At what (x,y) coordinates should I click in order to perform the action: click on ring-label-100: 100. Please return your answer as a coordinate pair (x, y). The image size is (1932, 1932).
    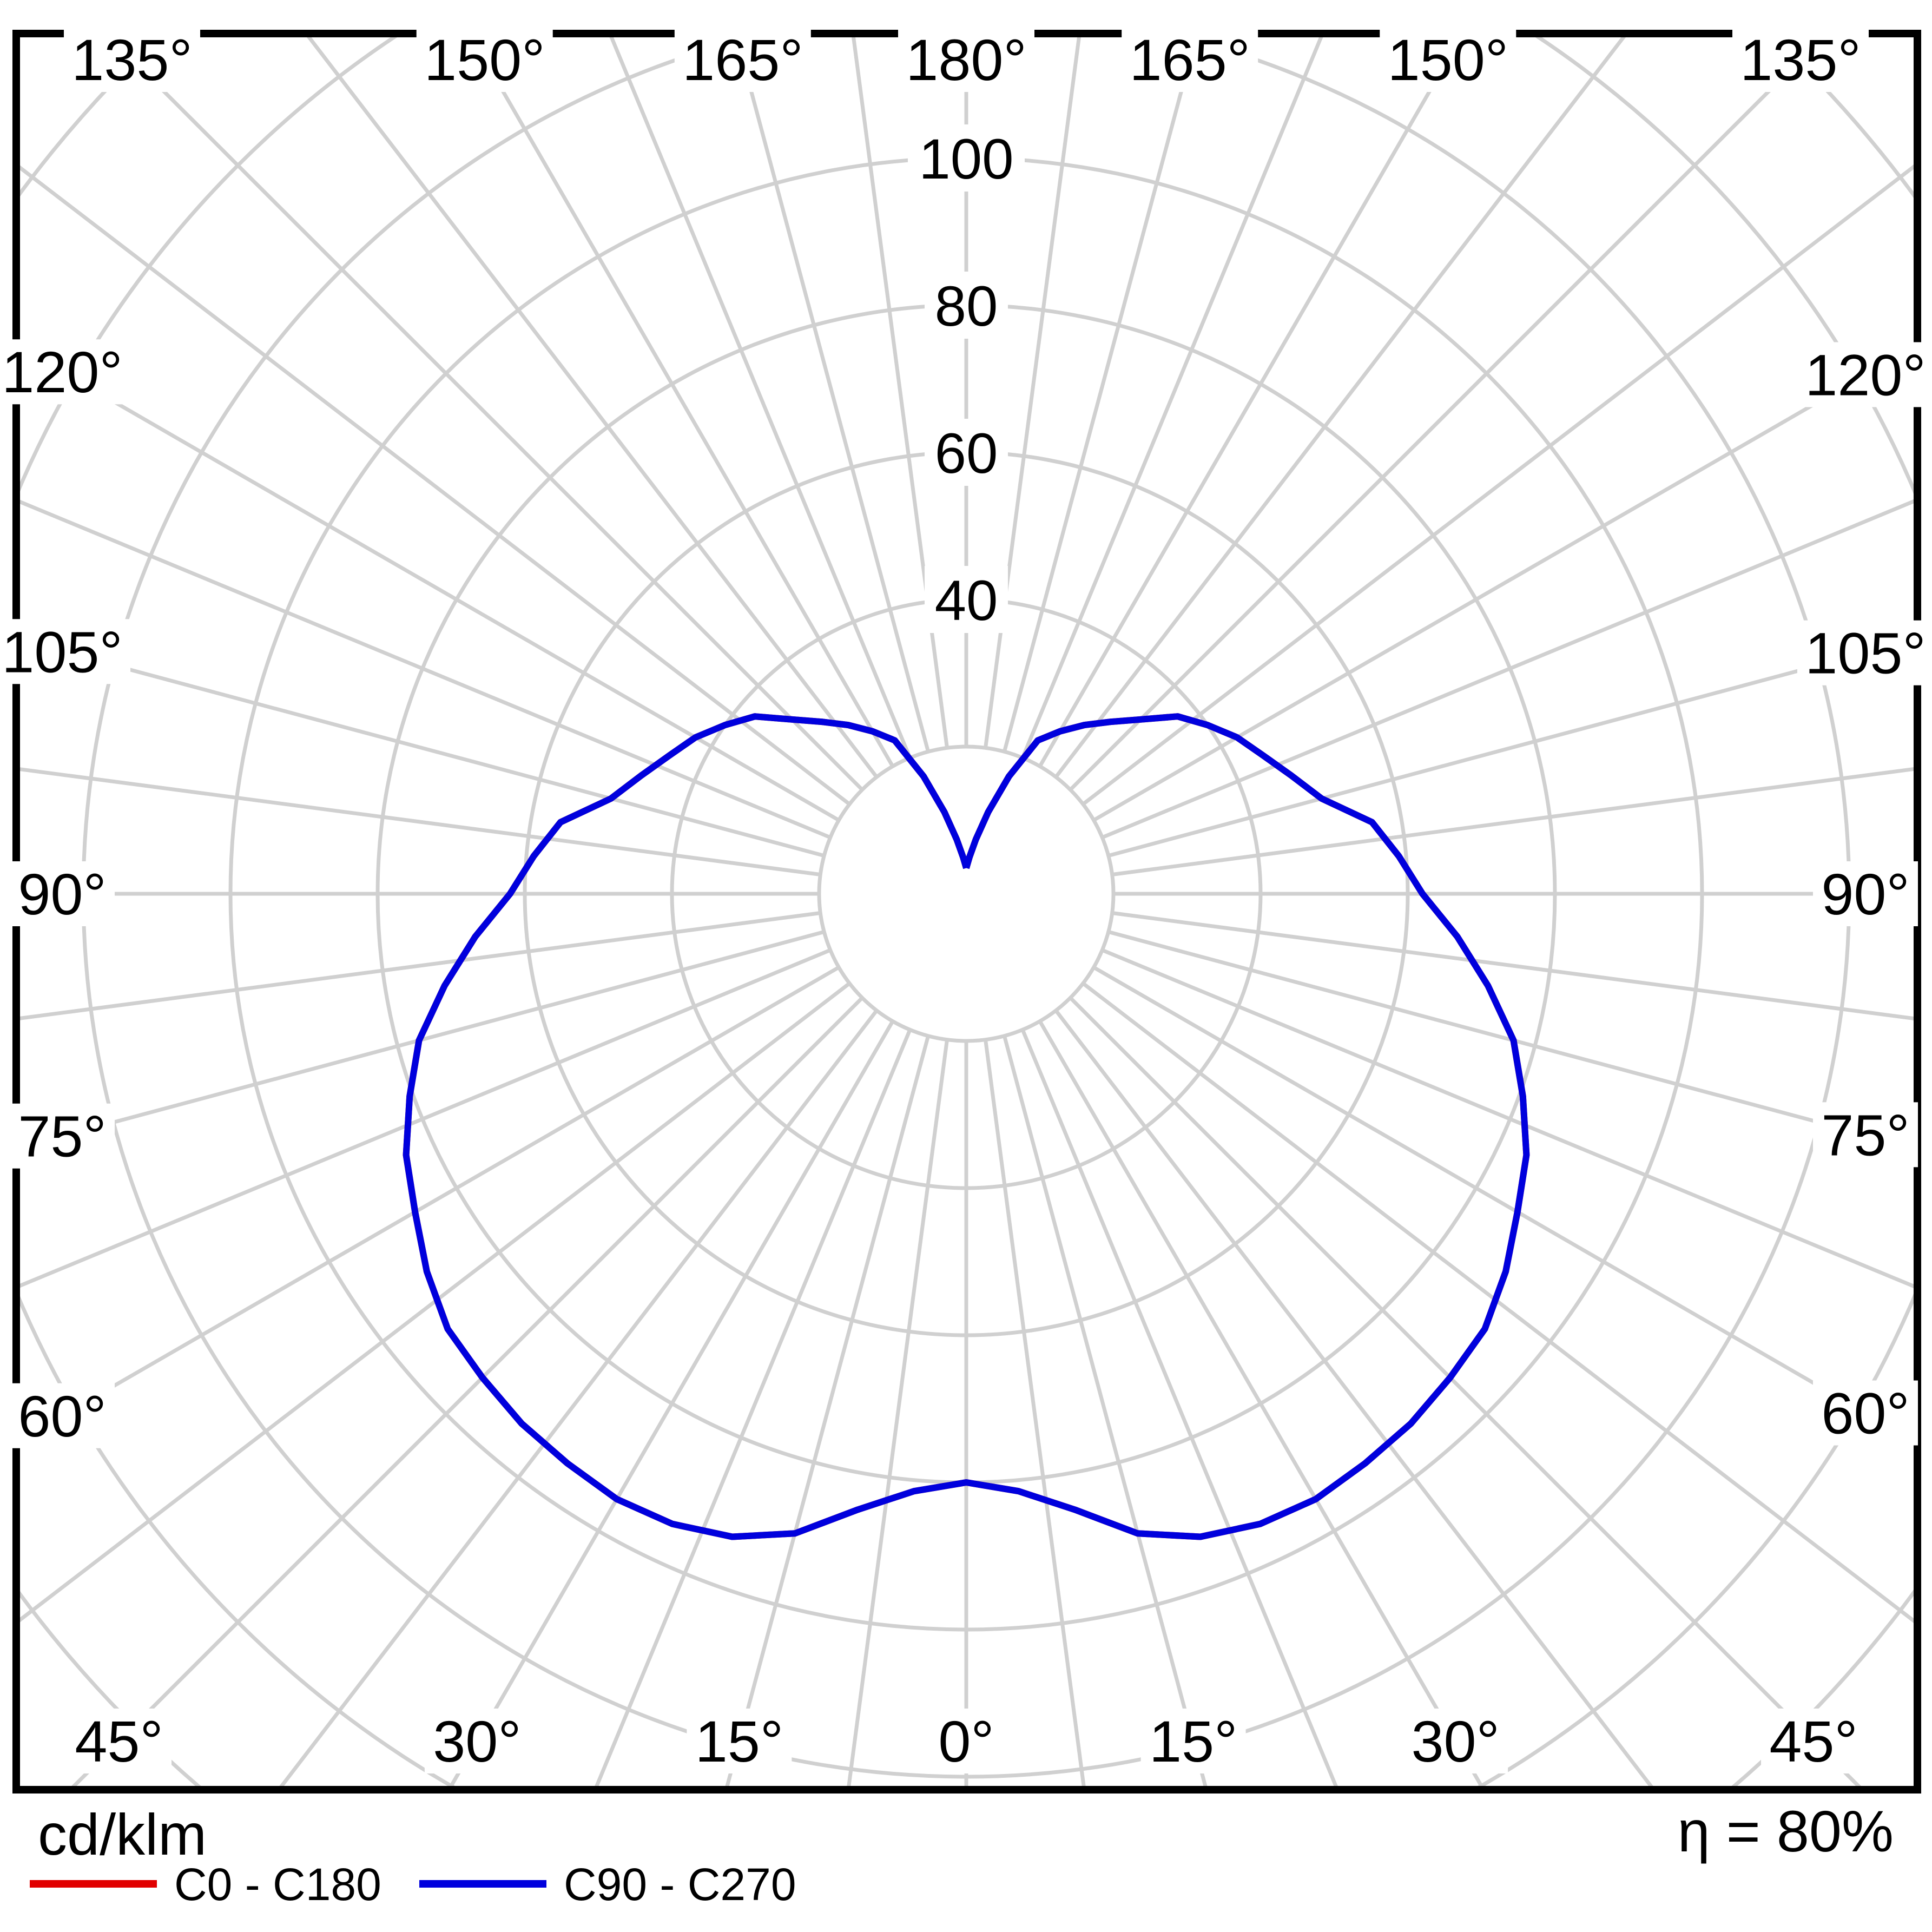
    Looking at the image, I should click on (966, 159).